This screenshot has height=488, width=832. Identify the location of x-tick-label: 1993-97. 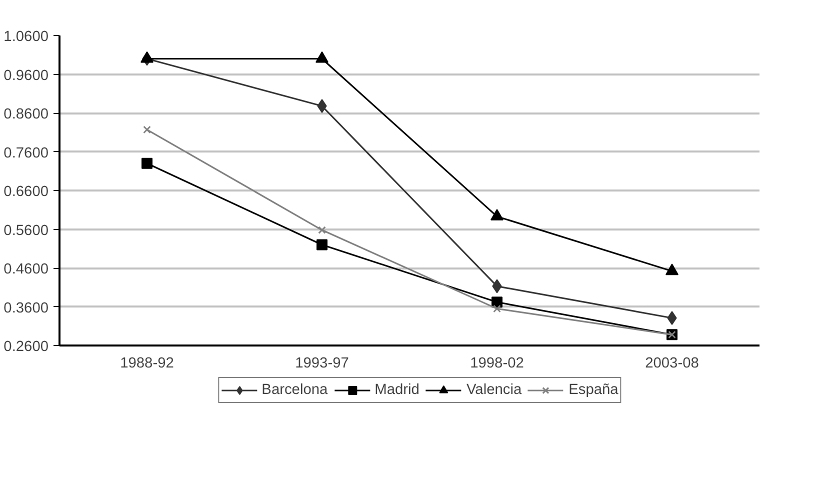
(322, 364).